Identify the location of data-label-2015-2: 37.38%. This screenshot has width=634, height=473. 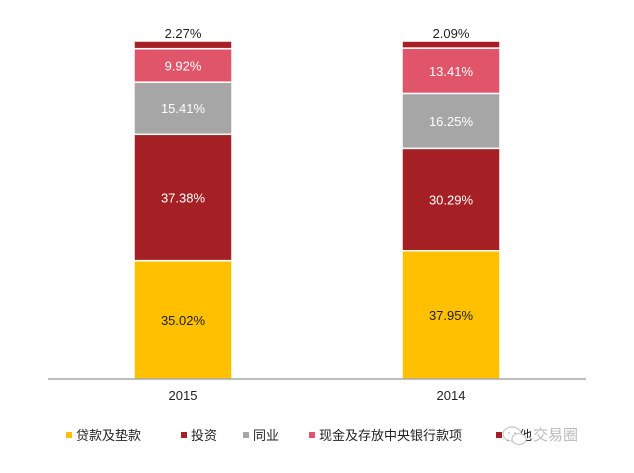
(183, 197).